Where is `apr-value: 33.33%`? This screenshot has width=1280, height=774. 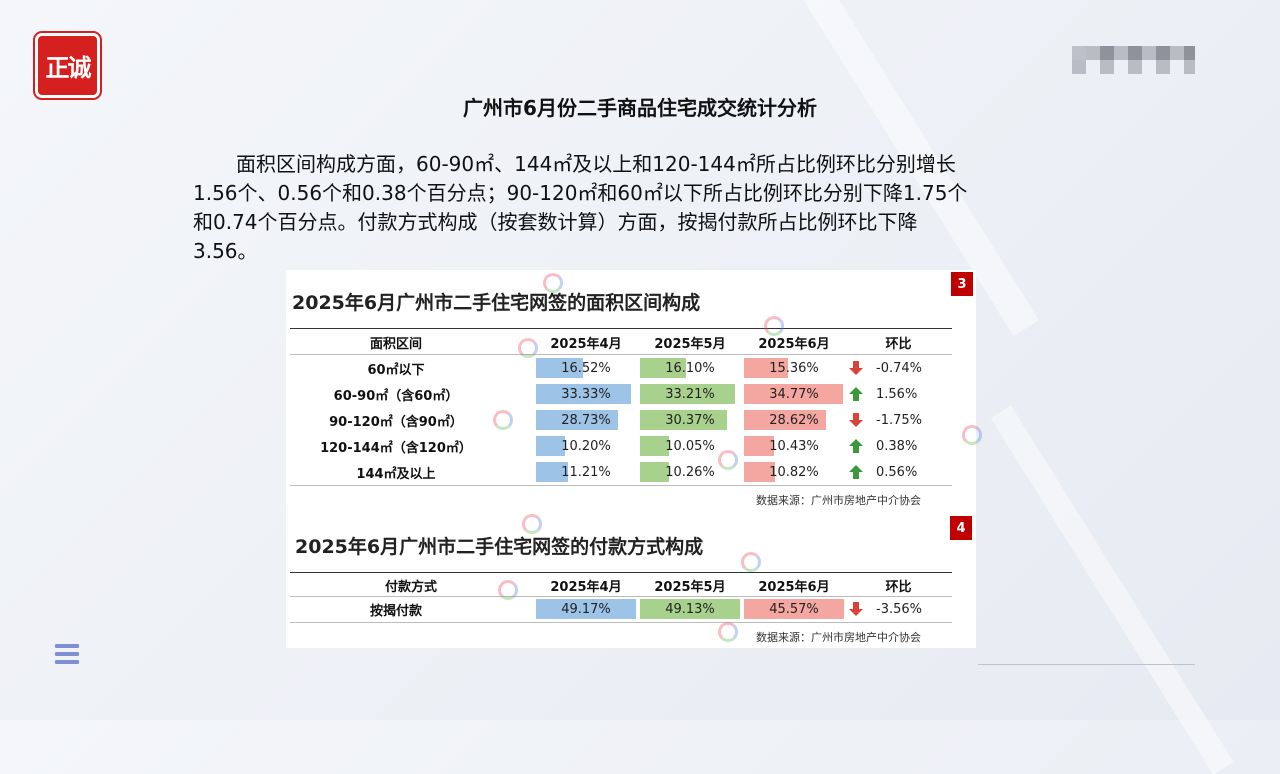 apr-value: 33.33% is located at coordinates (586, 394).